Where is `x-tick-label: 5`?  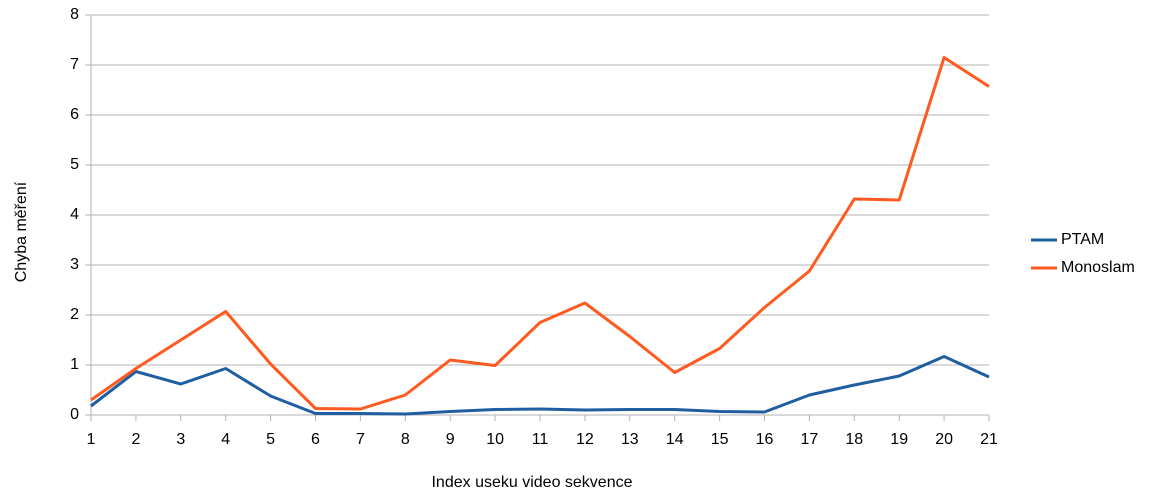 x-tick-label: 5 is located at coordinates (270, 439).